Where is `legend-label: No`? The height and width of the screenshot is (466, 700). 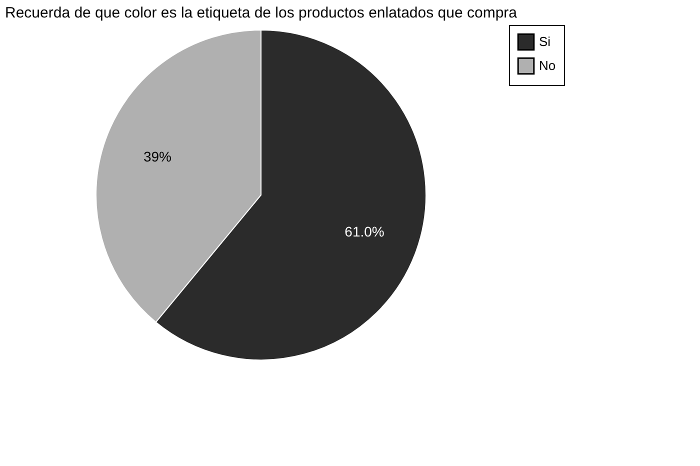
legend-label: No is located at coordinates (547, 65).